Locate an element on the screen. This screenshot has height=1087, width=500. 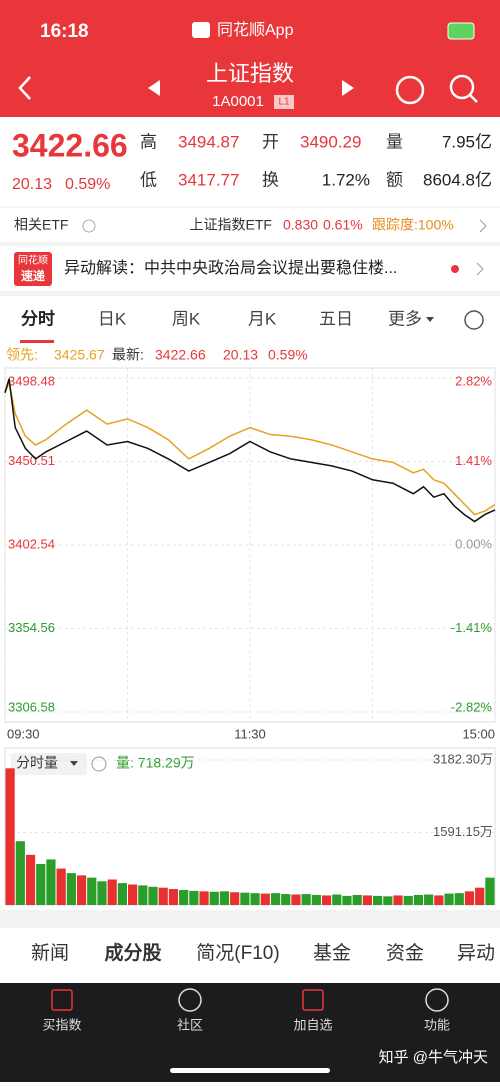
nav-label: 加自选 is located at coordinates (312, 1024).